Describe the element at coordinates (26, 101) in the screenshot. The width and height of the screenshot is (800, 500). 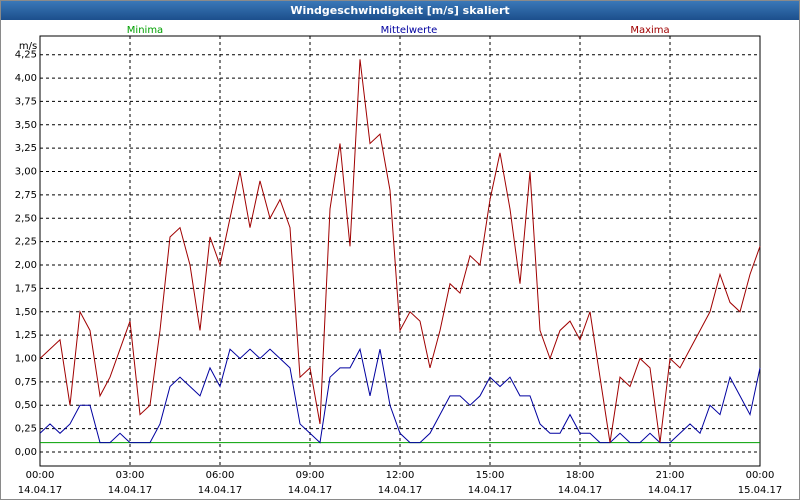
I see `y-tick-label: 3,75` at that location.